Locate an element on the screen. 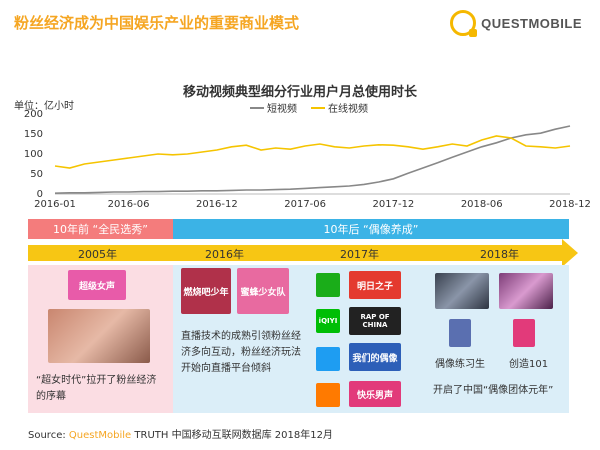 This screenshot has height=450, width=600. produce-101-logo is located at coordinates (524, 333).